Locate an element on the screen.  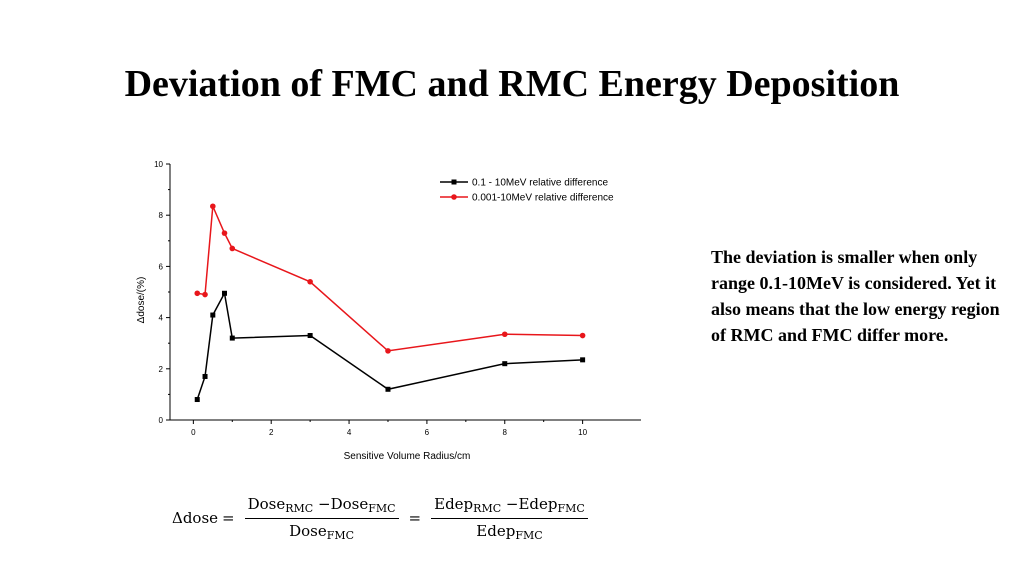
formula-lhs: Δdose is located at coordinates (195, 518).